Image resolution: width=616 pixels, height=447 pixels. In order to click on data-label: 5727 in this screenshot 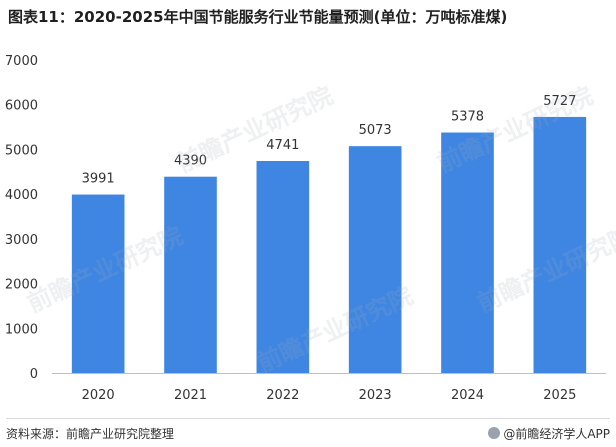, I will do `click(559, 101)`.